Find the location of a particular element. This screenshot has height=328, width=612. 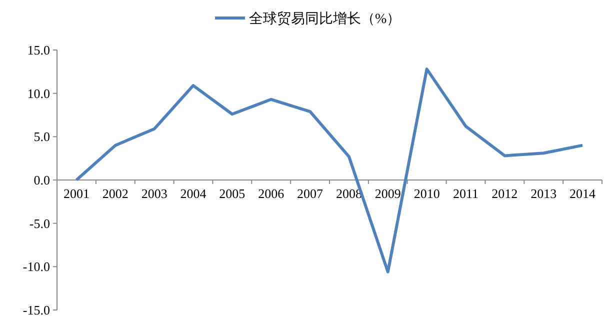

x-tick-label: 2005 is located at coordinates (232, 193).